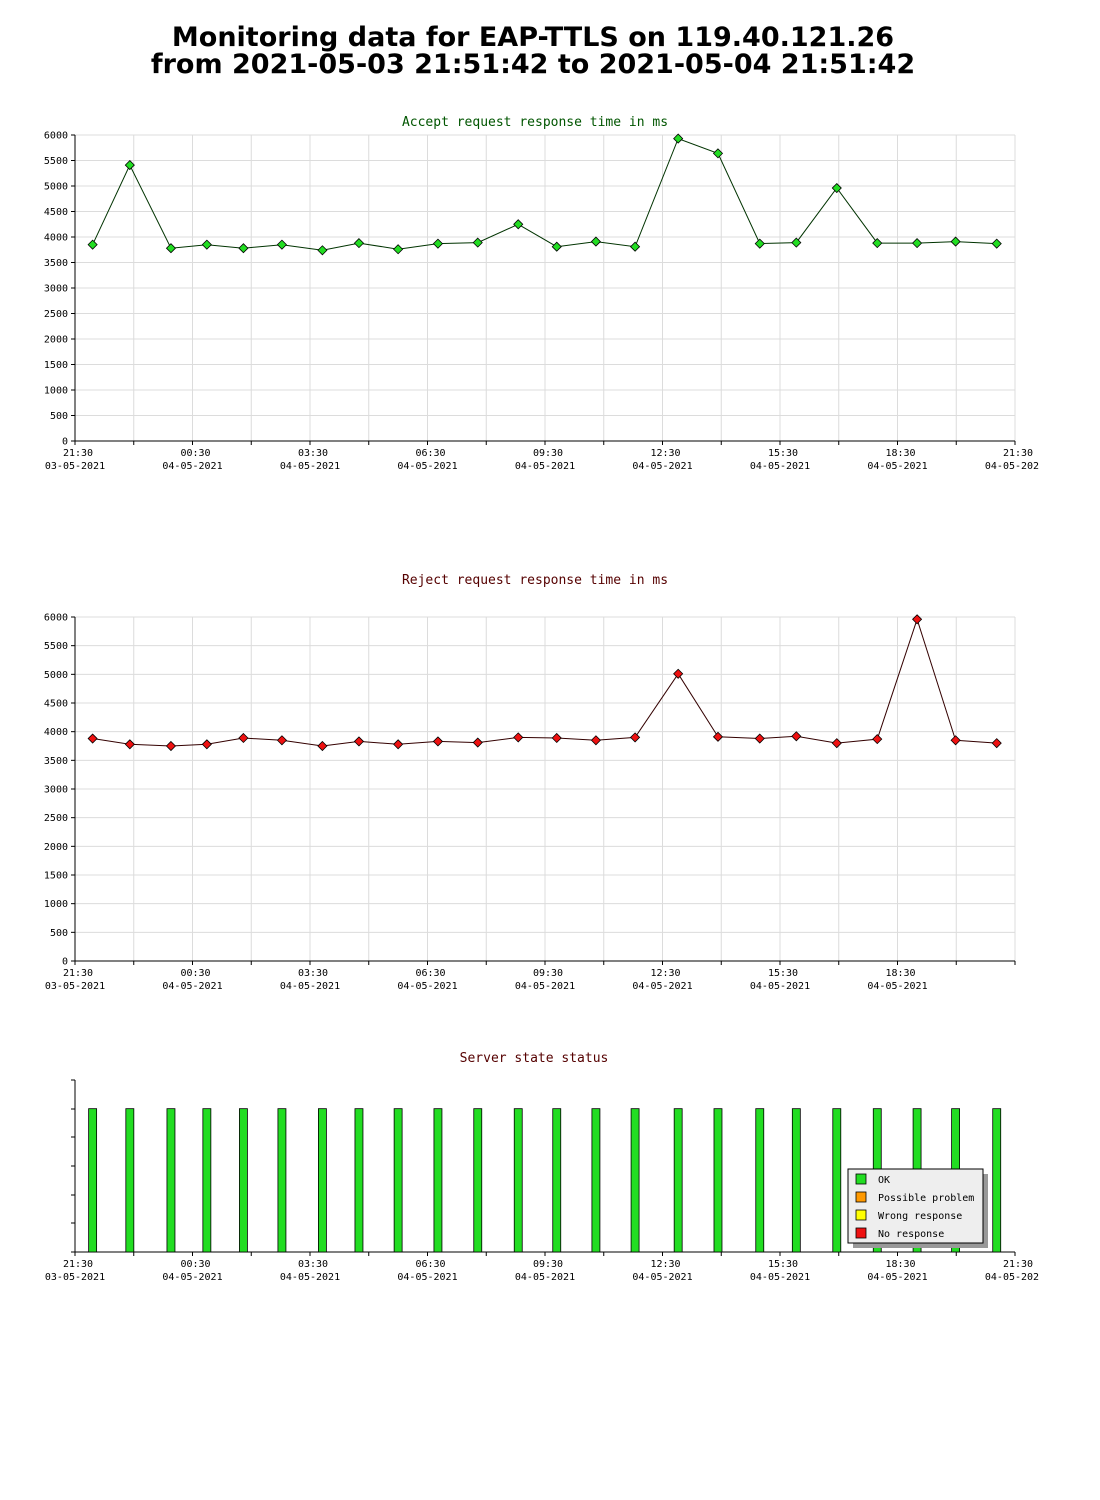 The width and height of the screenshot is (1100, 1500). Describe the element at coordinates (548, 973) in the screenshot. I see `x-tick-time-label: 09:30` at that location.